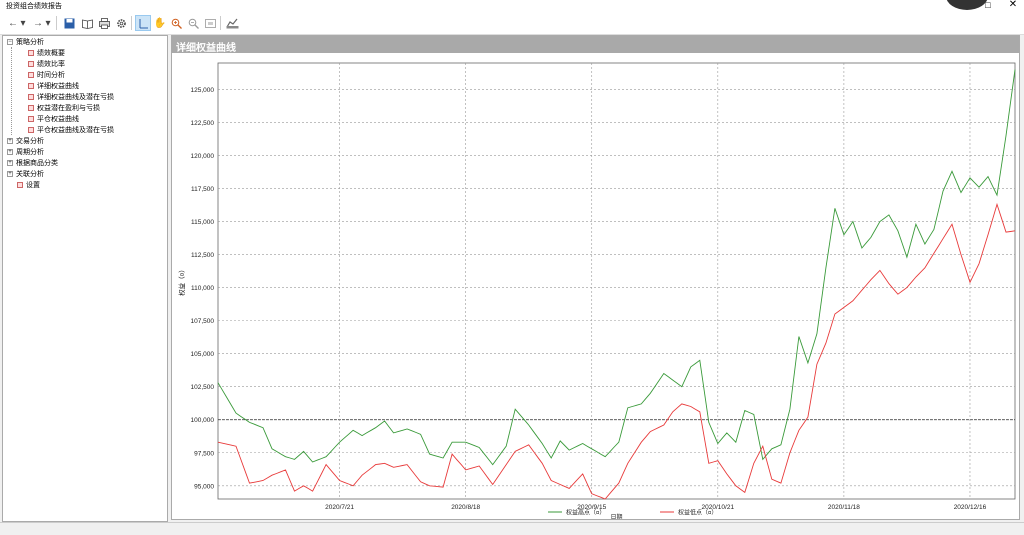  I want to click on tree-node-label: 设置, so click(33, 185).